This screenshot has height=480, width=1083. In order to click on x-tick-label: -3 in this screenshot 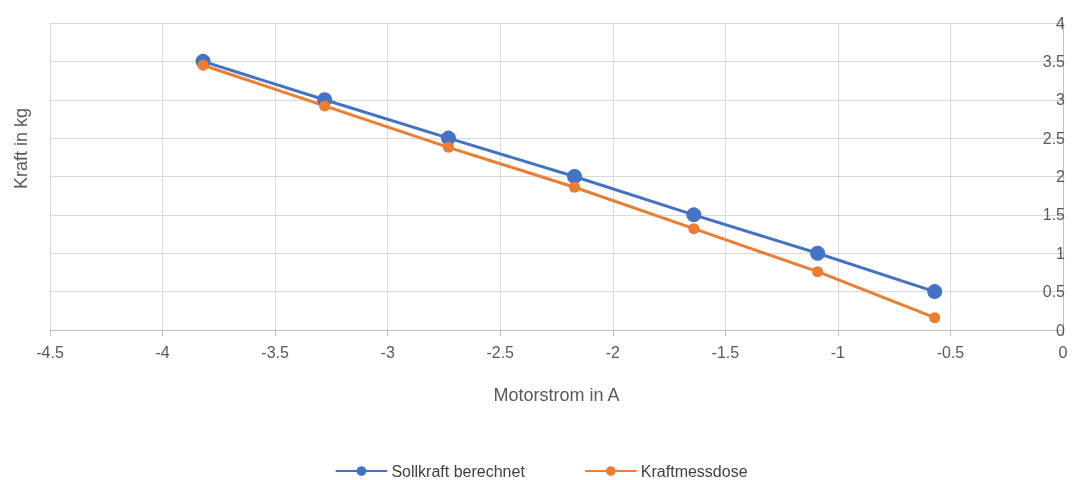, I will do `click(387, 352)`.